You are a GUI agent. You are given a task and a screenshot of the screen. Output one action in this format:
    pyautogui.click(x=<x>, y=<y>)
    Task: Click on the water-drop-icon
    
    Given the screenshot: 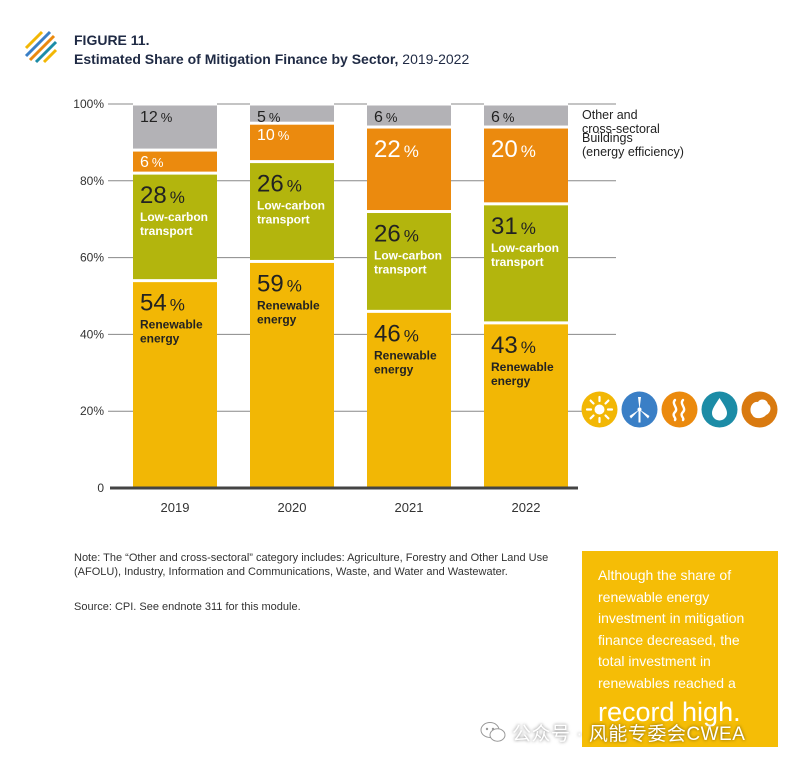 What is the action you would take?
    pyautogui.click(x=719, y=409)
    